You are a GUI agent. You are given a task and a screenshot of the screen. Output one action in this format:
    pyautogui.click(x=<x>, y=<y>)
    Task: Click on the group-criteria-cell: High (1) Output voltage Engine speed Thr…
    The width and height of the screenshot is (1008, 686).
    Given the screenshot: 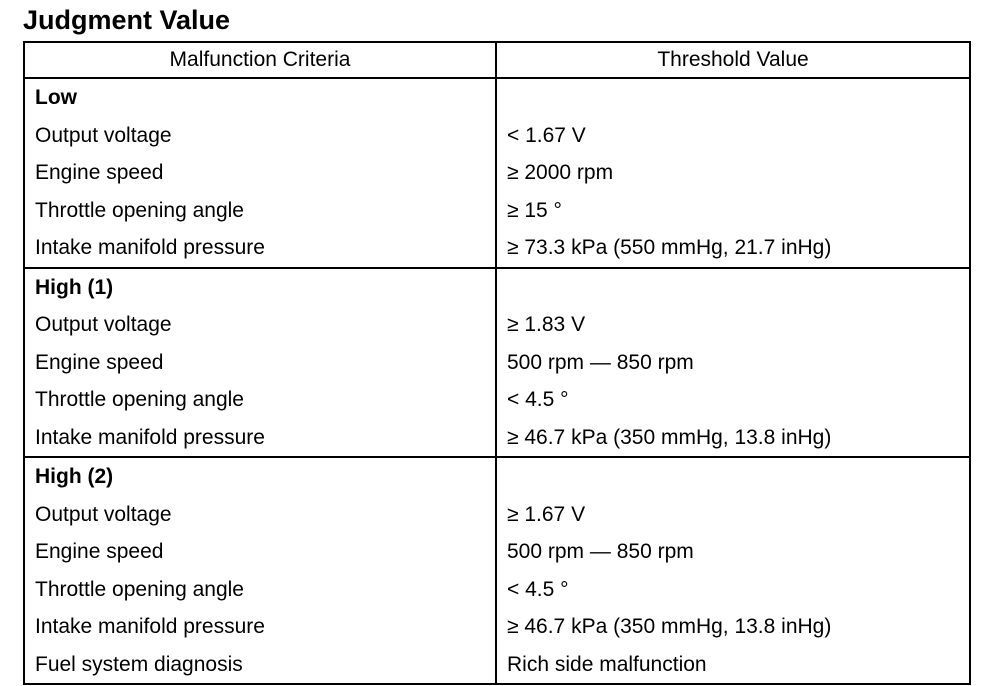 What is the action you would take?
    pyautogui.click(x=260, y=361)
    